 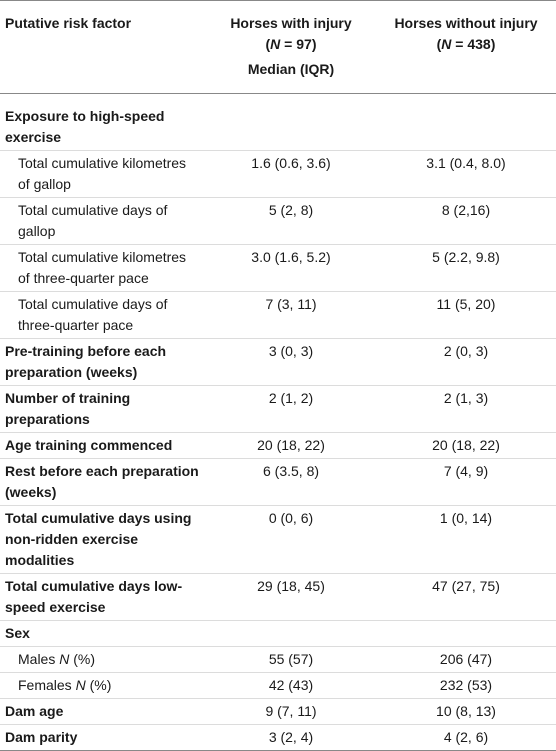 What do you see at coordinates (45, 685) in the screenshot?
I see `row-label-text: Females` at bounding box center [45, 685].